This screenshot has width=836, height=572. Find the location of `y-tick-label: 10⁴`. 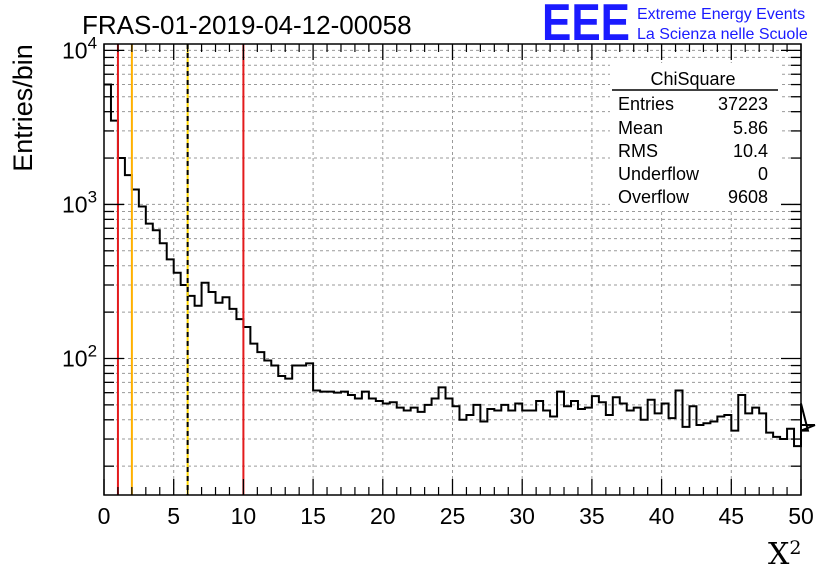

y-tick-label: 10⁴ is located at coordinates (79, 48).